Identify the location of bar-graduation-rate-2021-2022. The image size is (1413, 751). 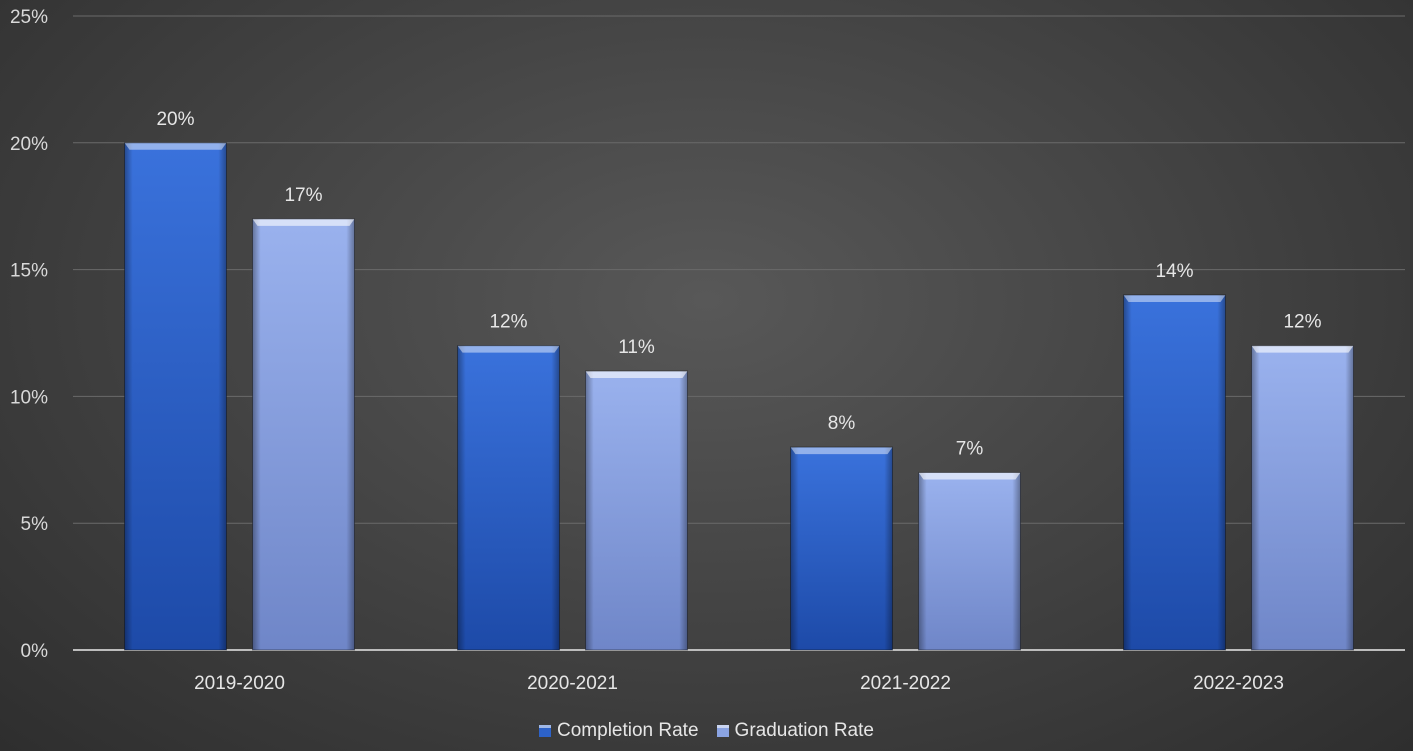
(969, 561).